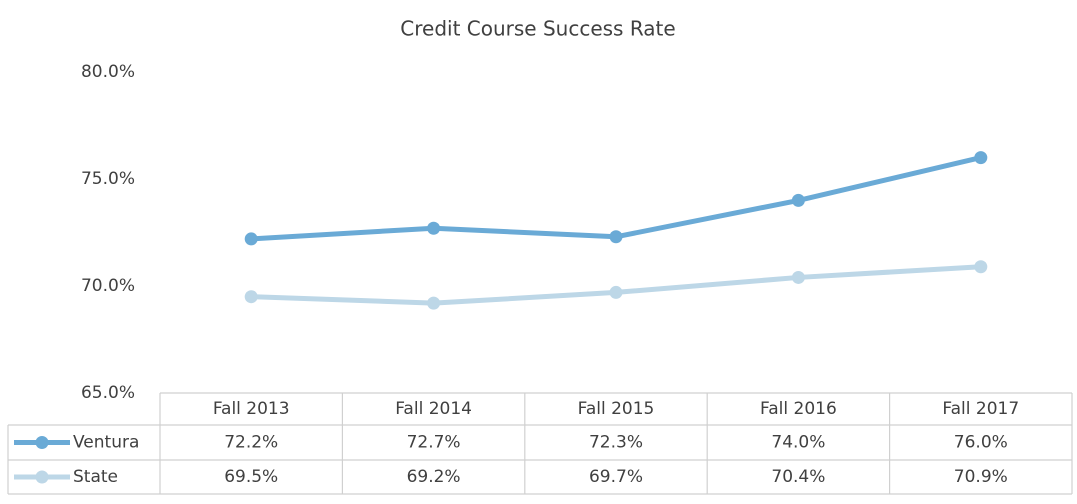  I want to click on y-tick-label: 80.0%, so click(108, 72).